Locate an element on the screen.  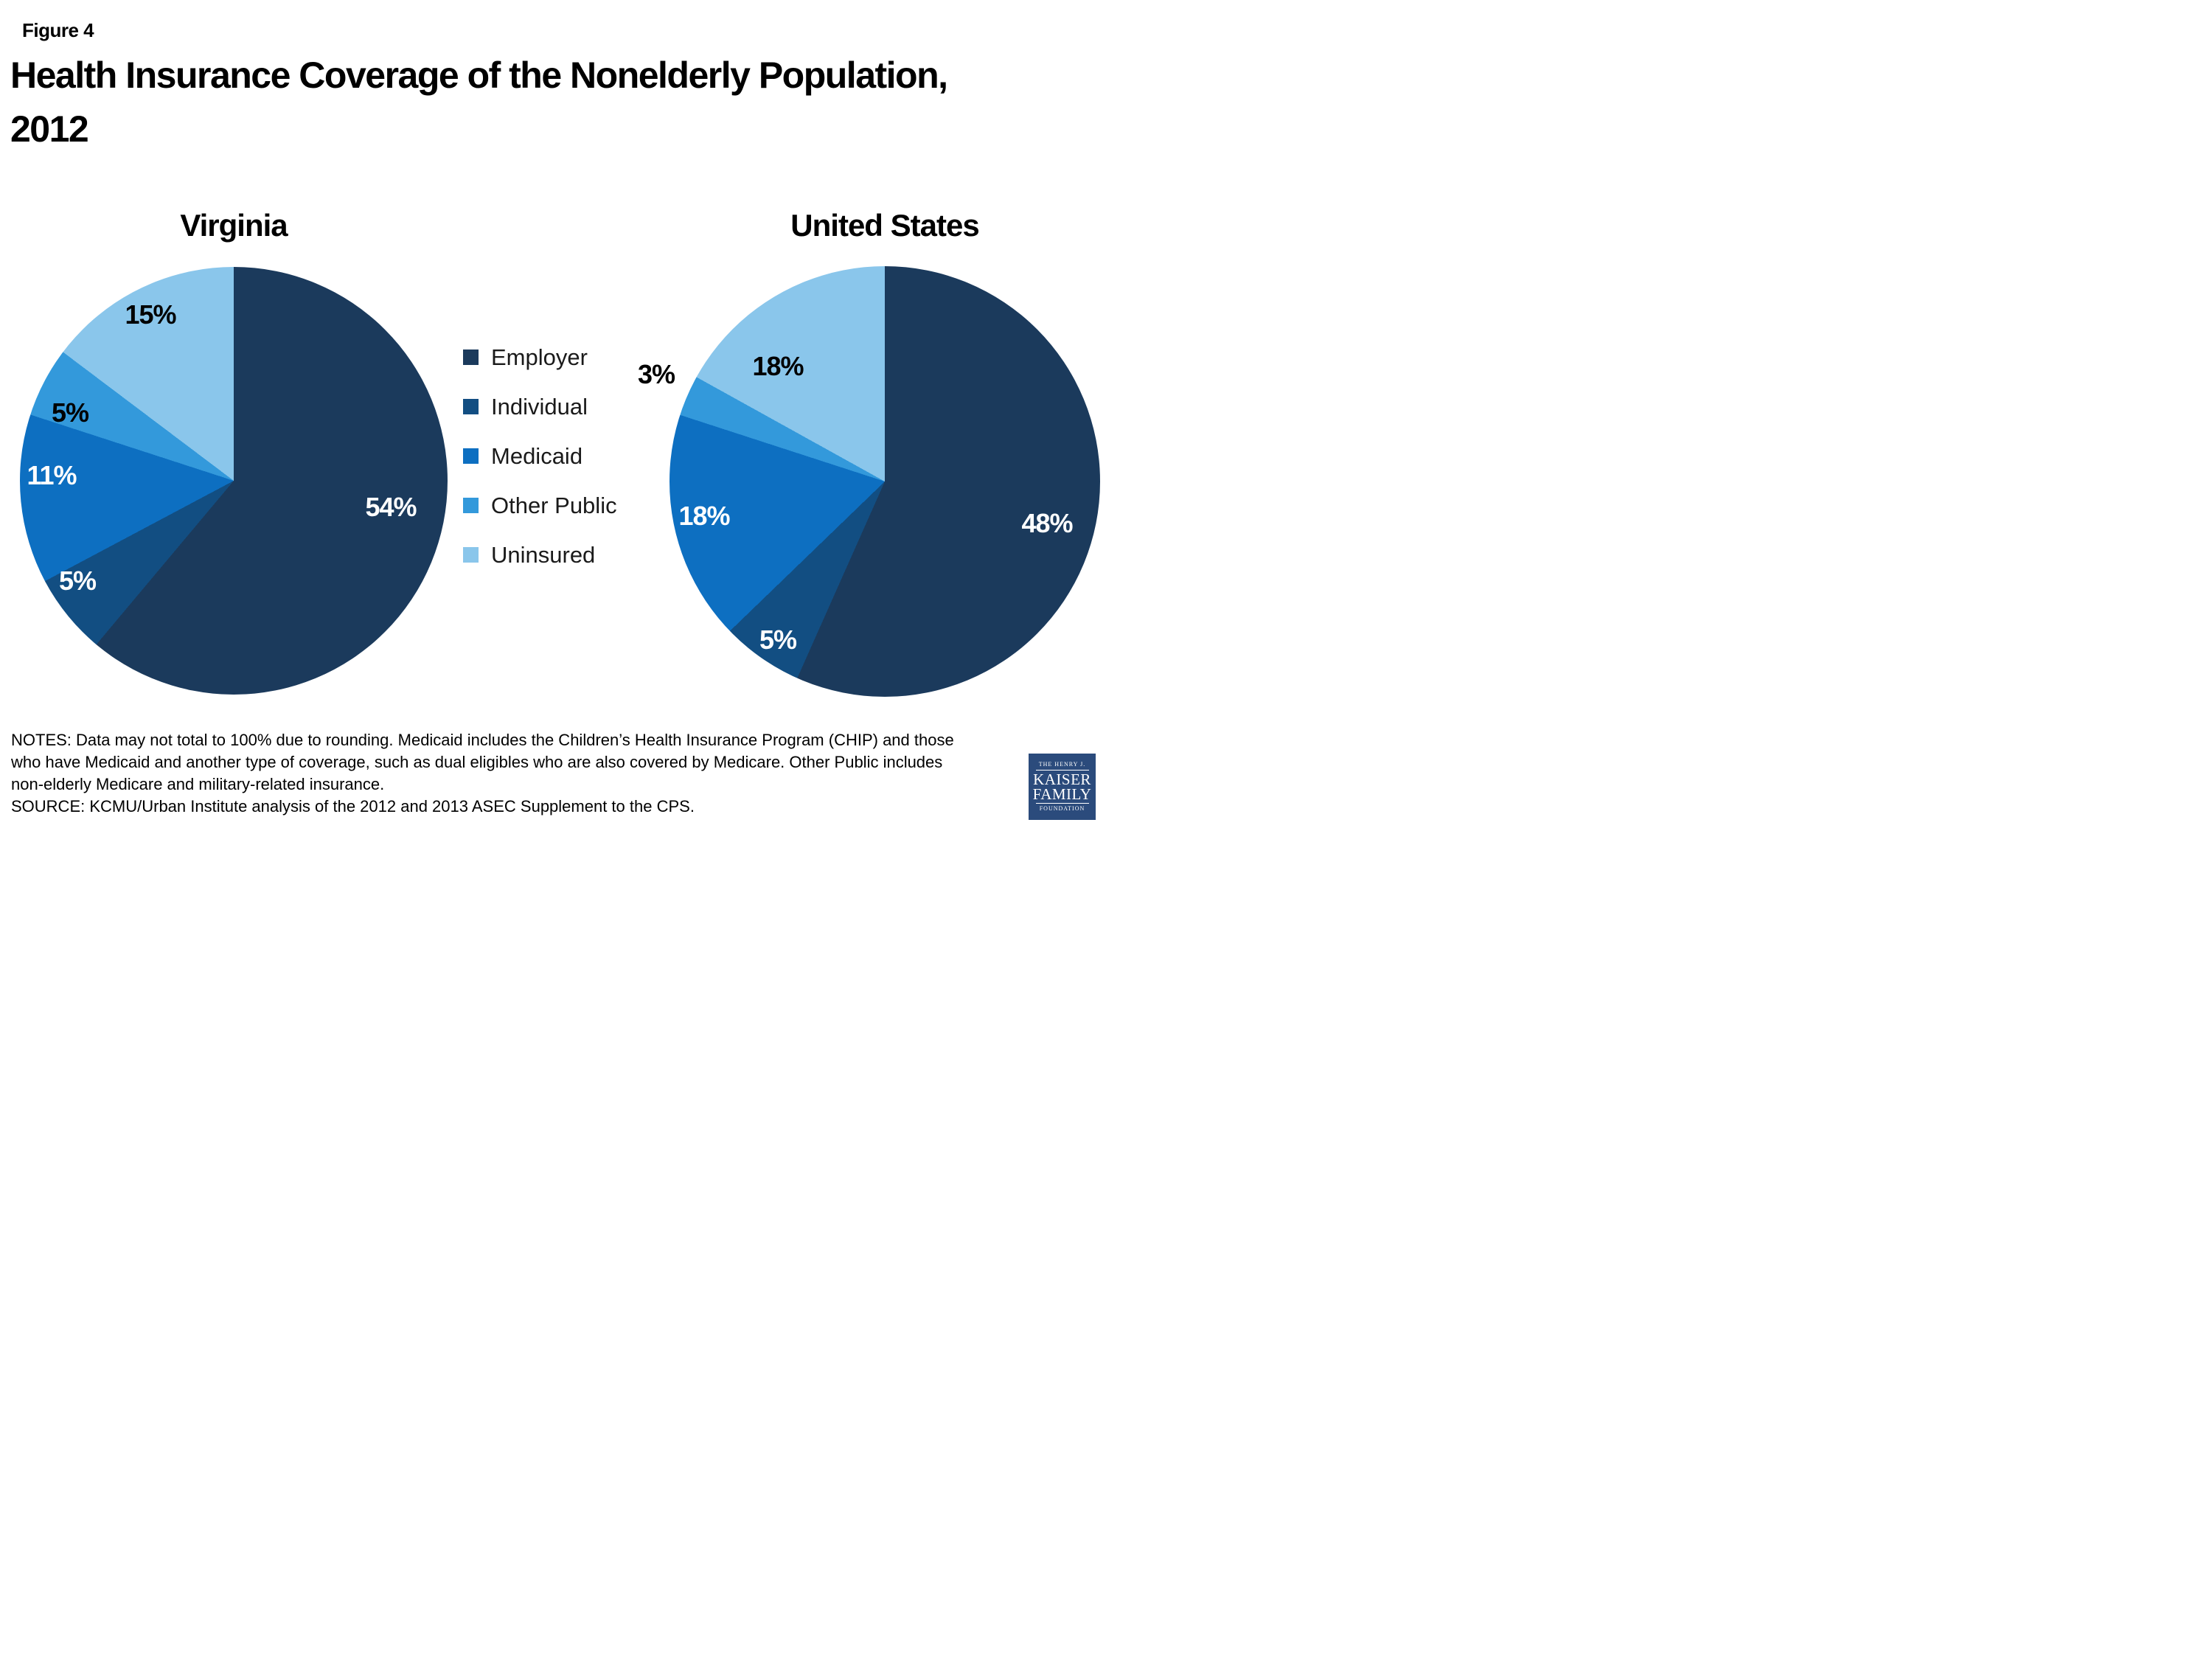
page-title-line2: 2012 is located at coordinates (49, 129).